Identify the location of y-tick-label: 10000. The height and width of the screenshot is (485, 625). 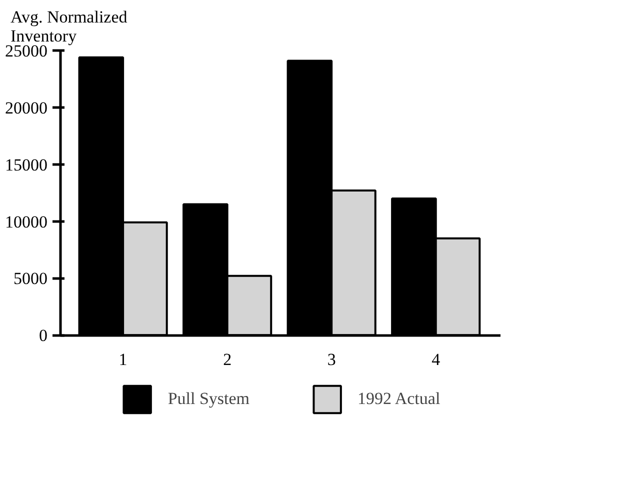
(26, 222).